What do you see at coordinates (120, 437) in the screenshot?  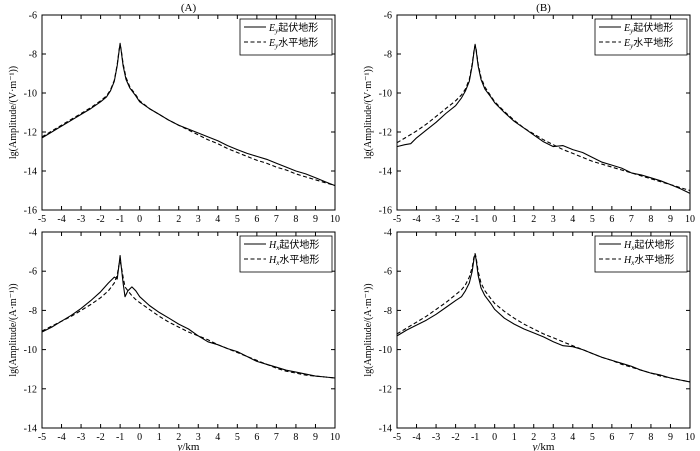 I see `x-tick-label: -1` at bounding box center [120, 437].